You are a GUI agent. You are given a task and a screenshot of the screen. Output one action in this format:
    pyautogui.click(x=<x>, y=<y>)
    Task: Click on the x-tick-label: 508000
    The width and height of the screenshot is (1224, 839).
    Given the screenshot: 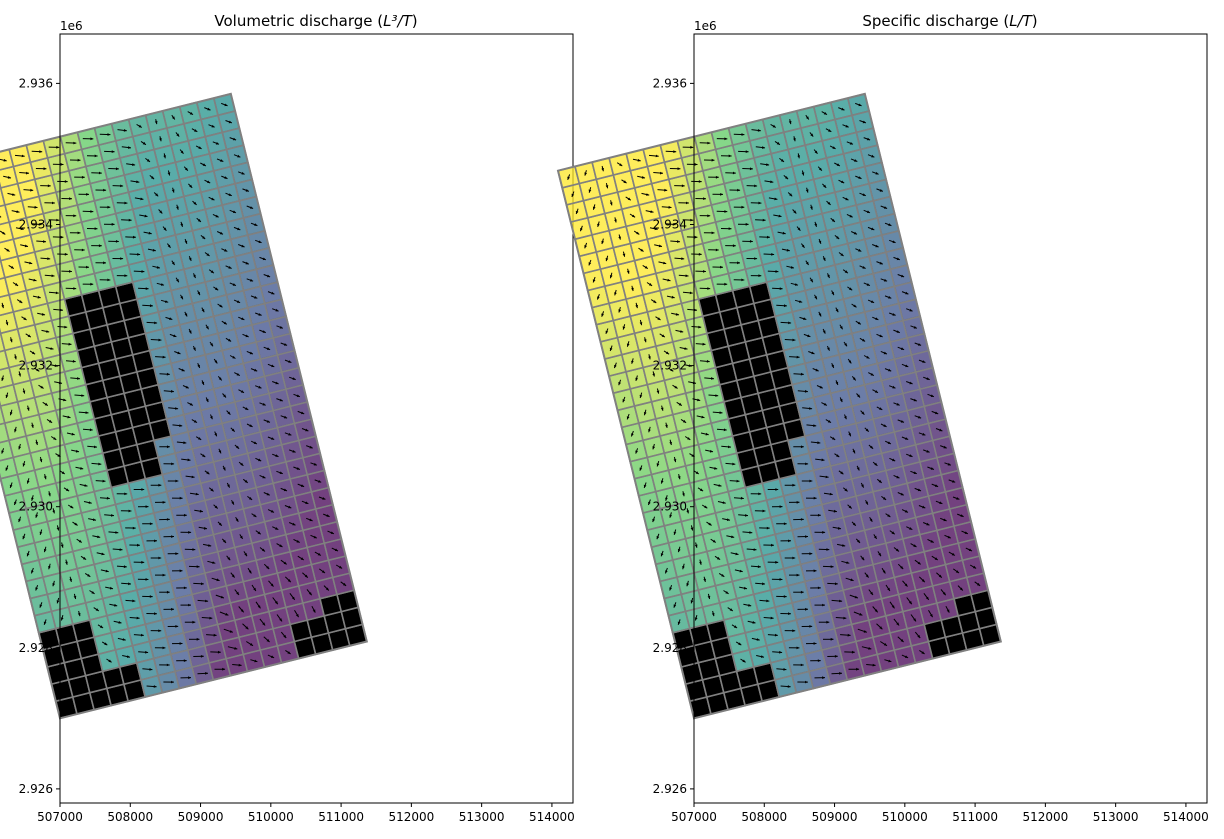 What is the action you would take?
    pyautogui.click(x=764, y=817)
    